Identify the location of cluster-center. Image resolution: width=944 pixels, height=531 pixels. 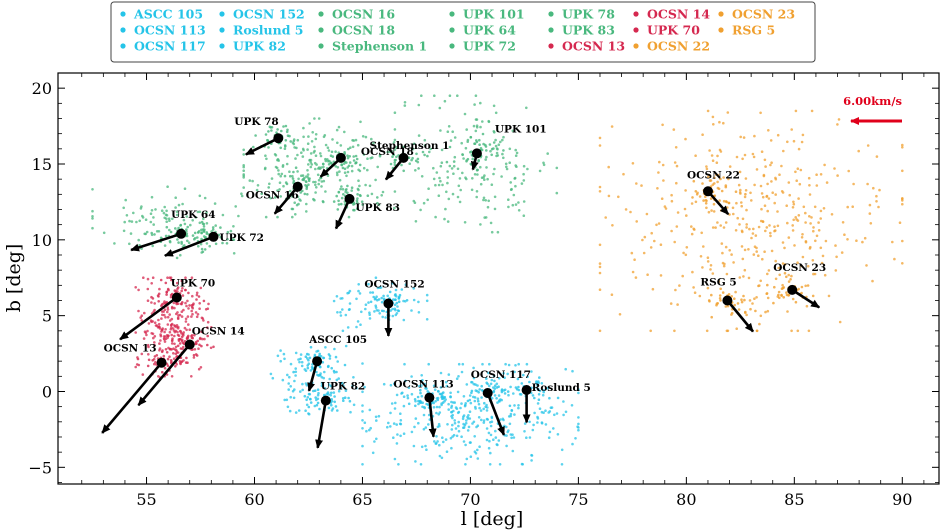
(708, 191).